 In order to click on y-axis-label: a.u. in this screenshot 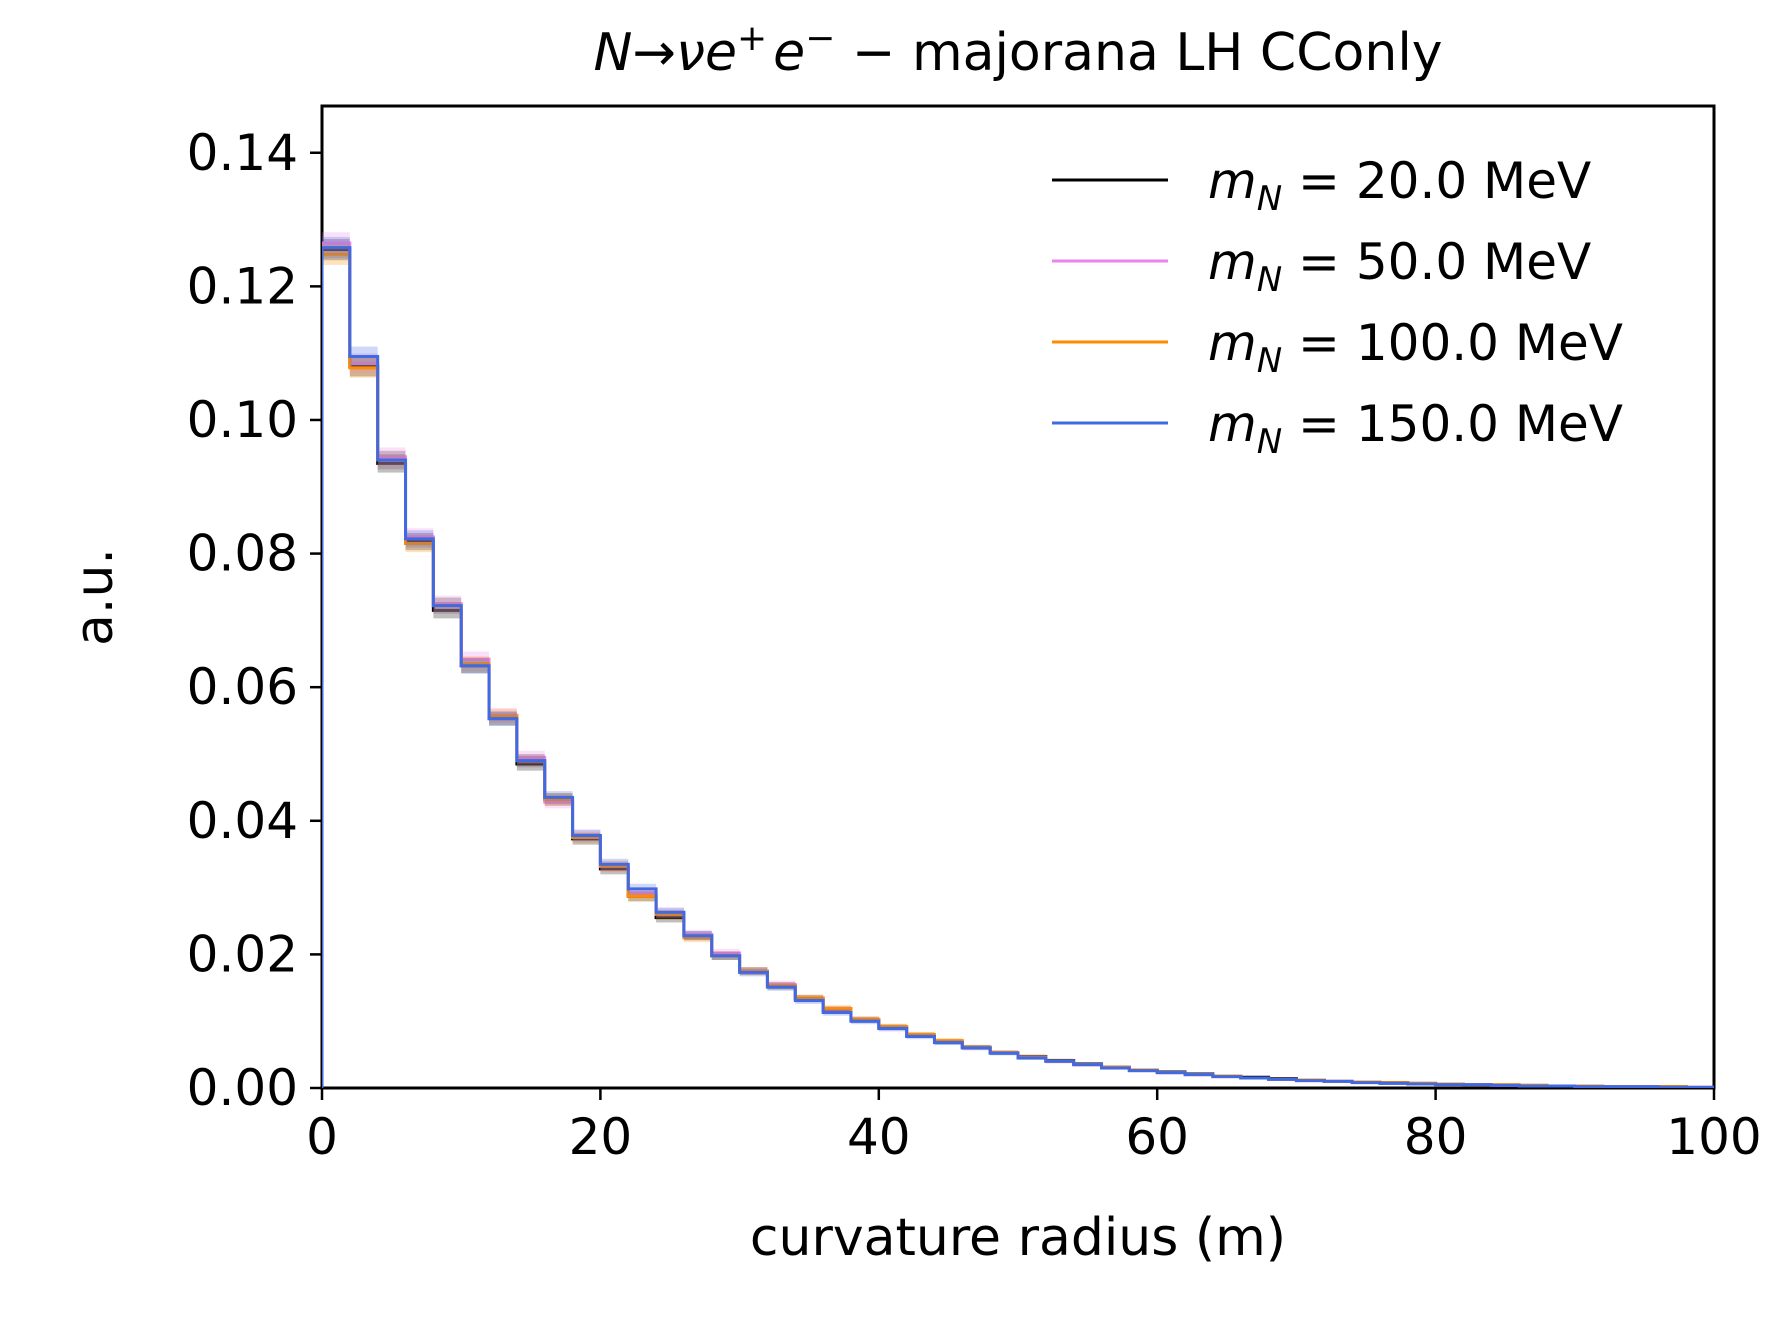, I will do `click(95, 597)`.